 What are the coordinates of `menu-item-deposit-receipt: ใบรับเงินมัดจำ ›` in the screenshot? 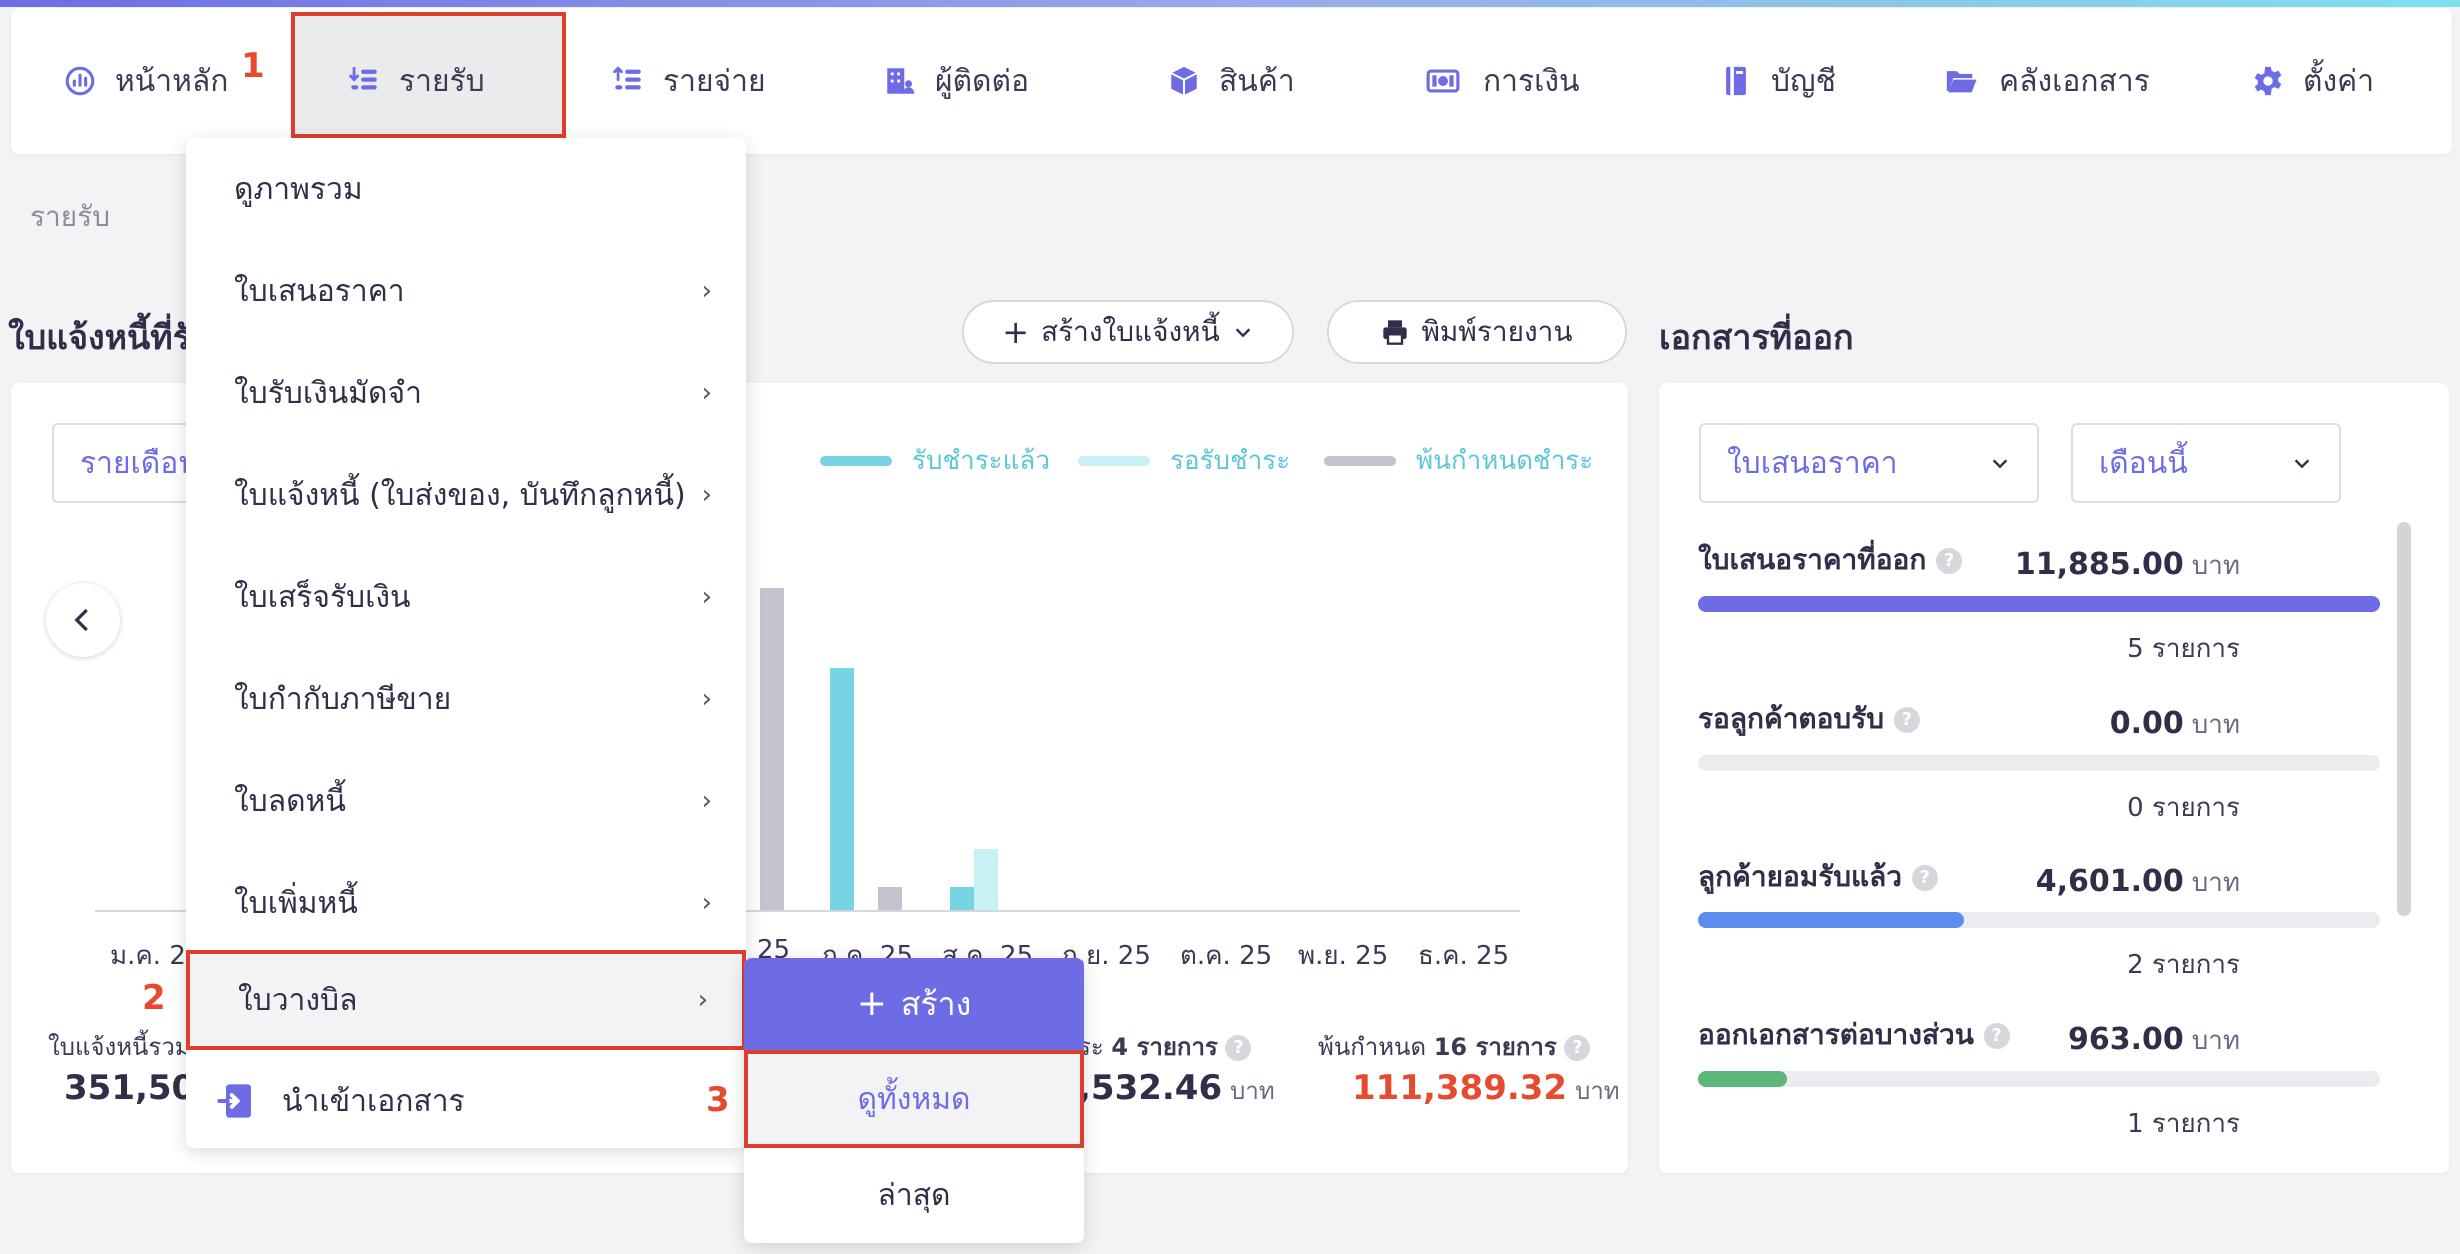 It's located at (466, 393).